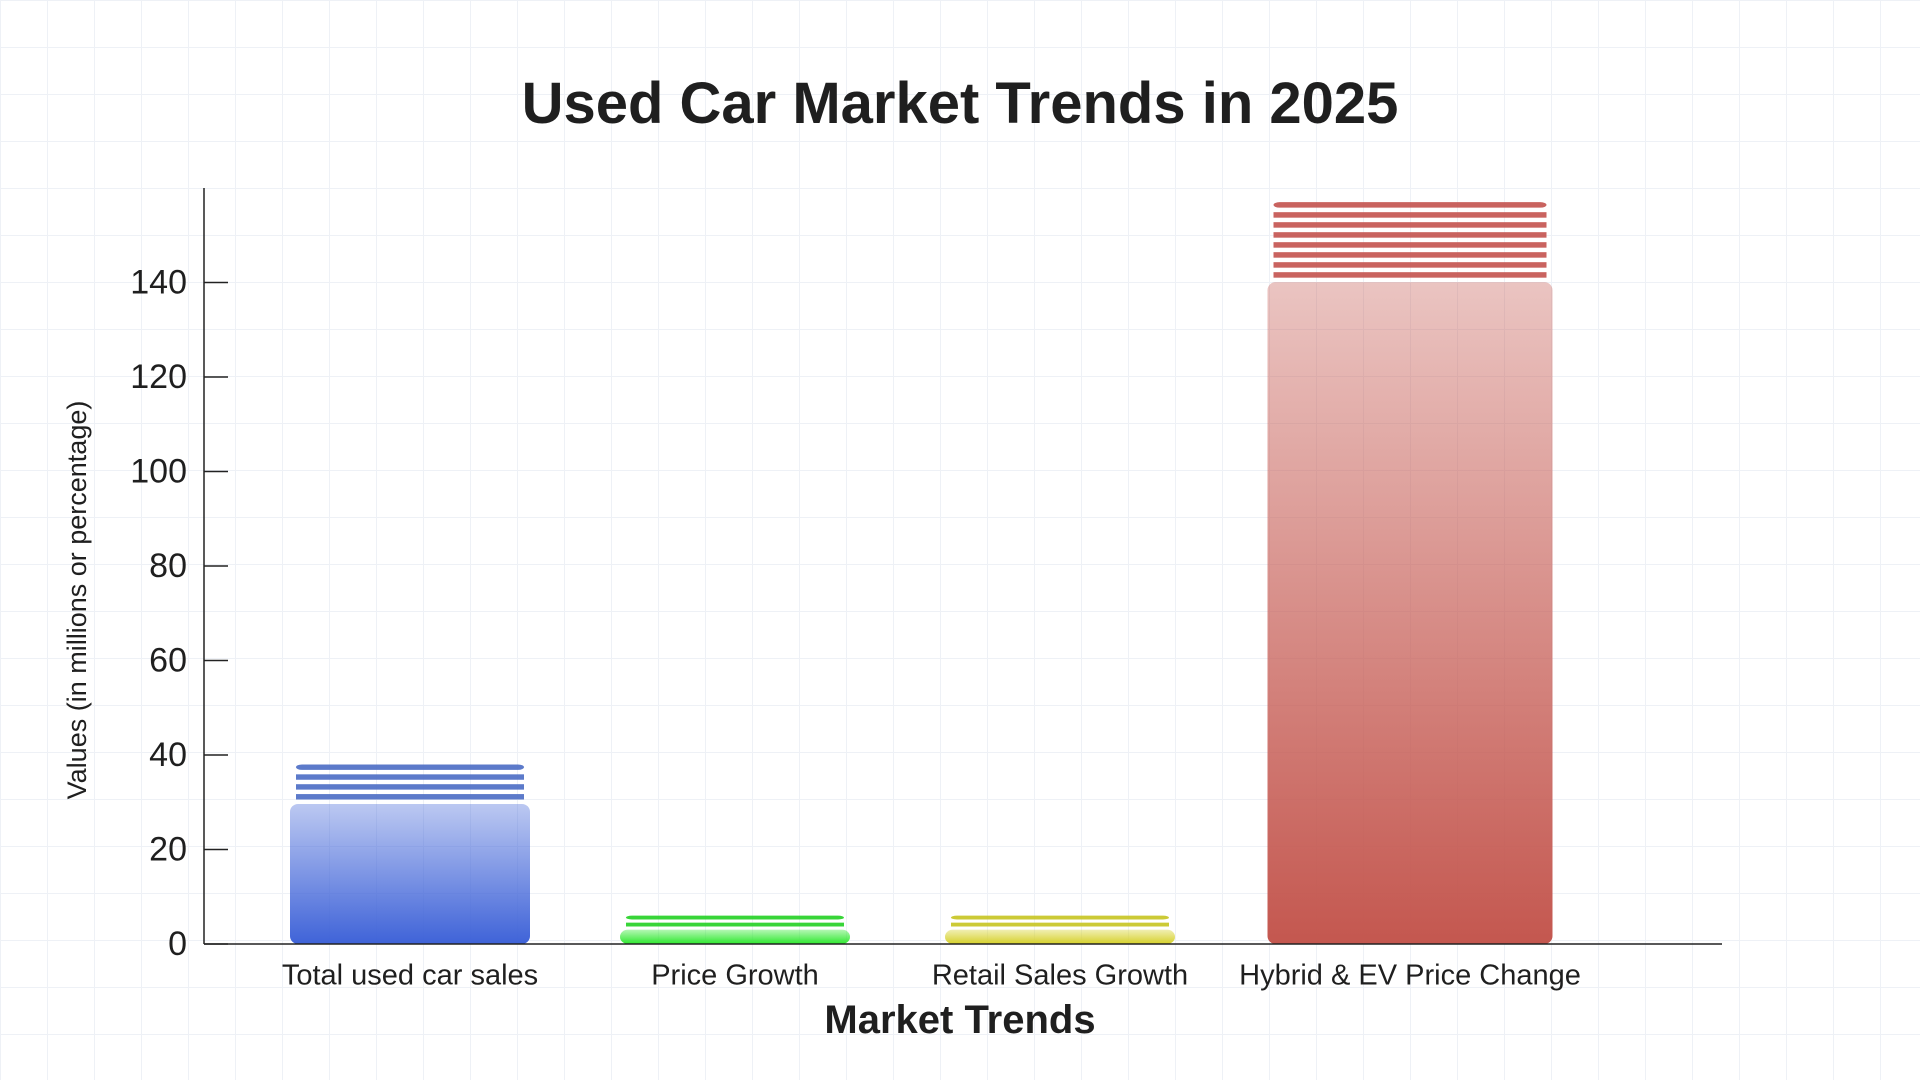 The width and height of the screenshot is (1920, 1080). What do you see at coordinates (179, 613) in the screenshot?
I see `y-axis-ticks: 0 20 40 60 80 100 120 140` at bounding box center [179, 613].